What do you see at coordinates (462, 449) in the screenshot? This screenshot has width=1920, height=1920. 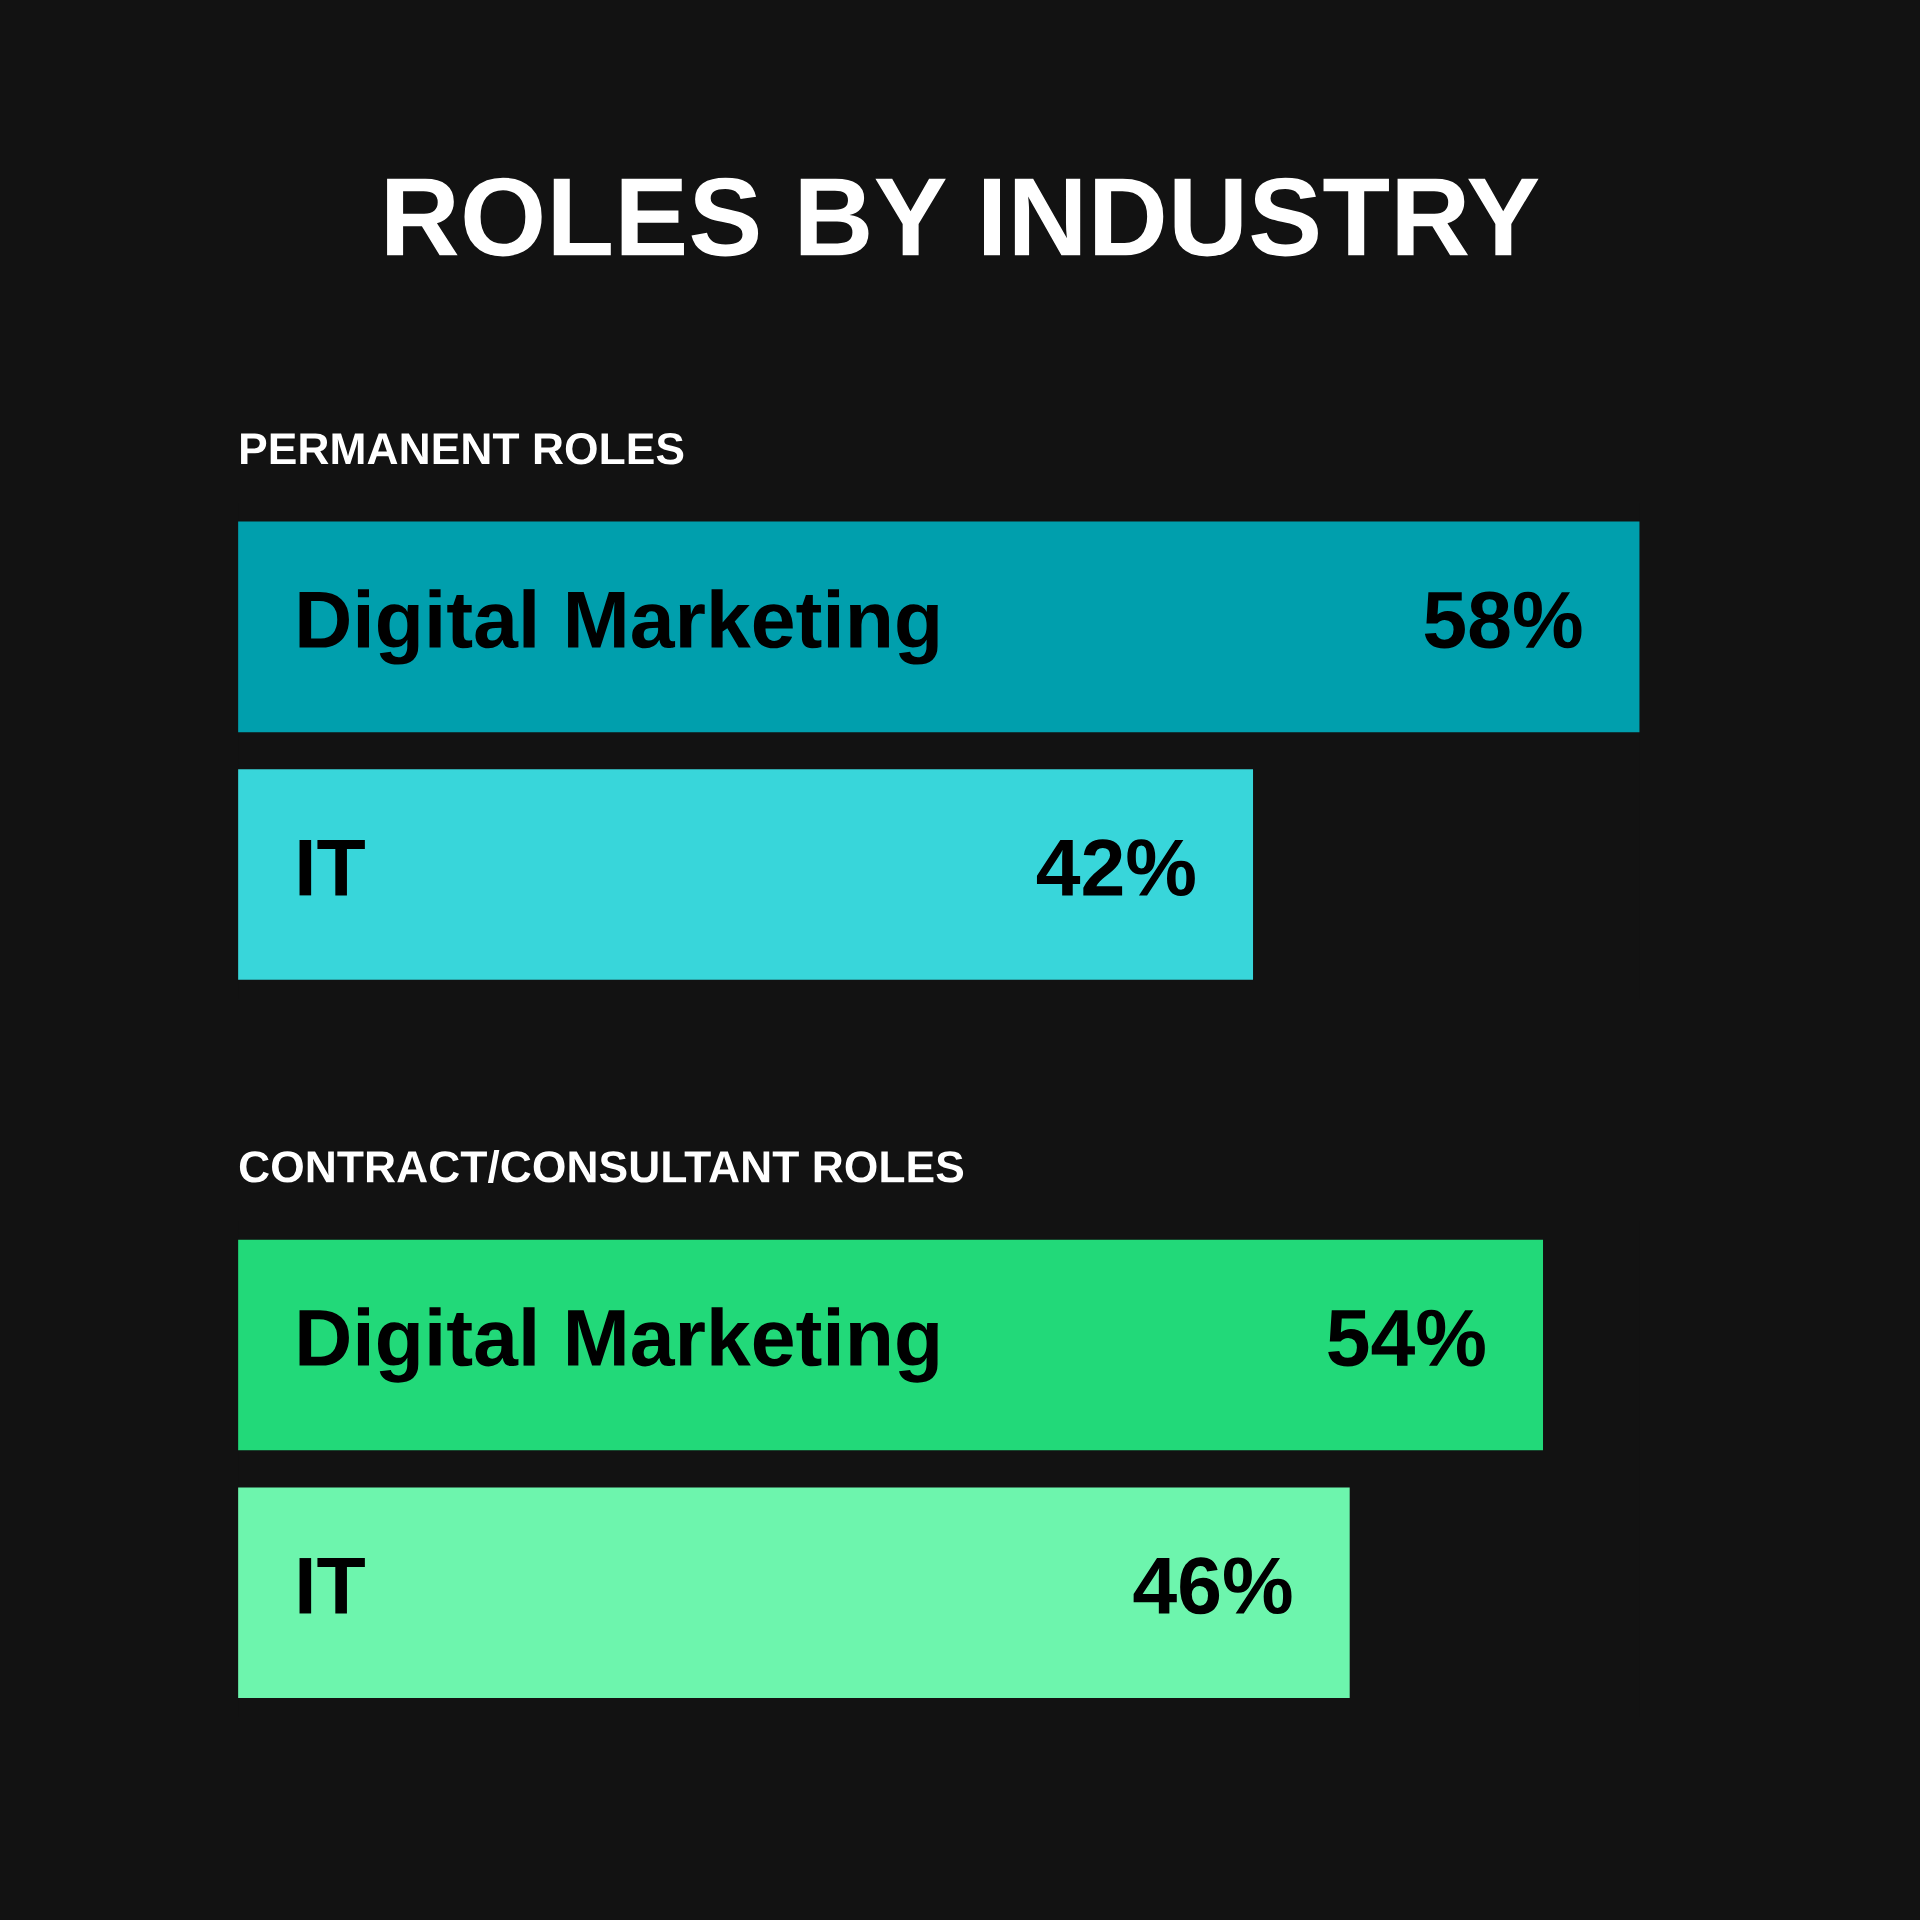 I see `chart-subtitle: PERMANENT ROLES` at bounding box center [462, 449].